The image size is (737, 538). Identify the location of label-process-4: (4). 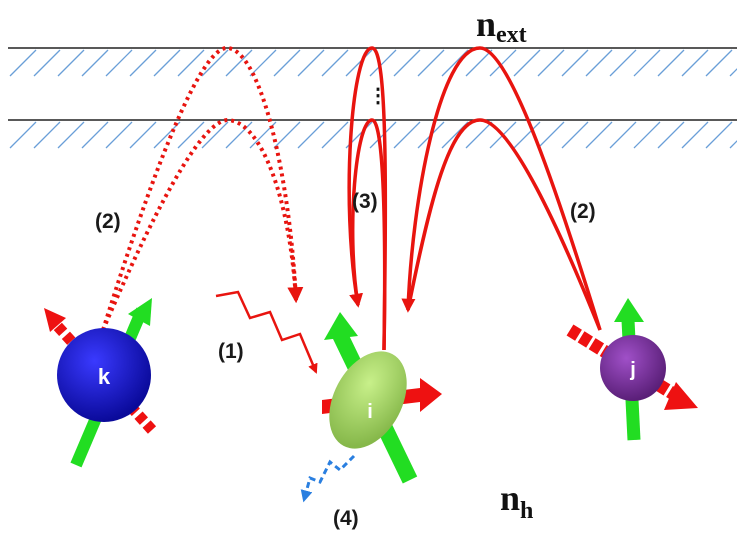
(346, 518).